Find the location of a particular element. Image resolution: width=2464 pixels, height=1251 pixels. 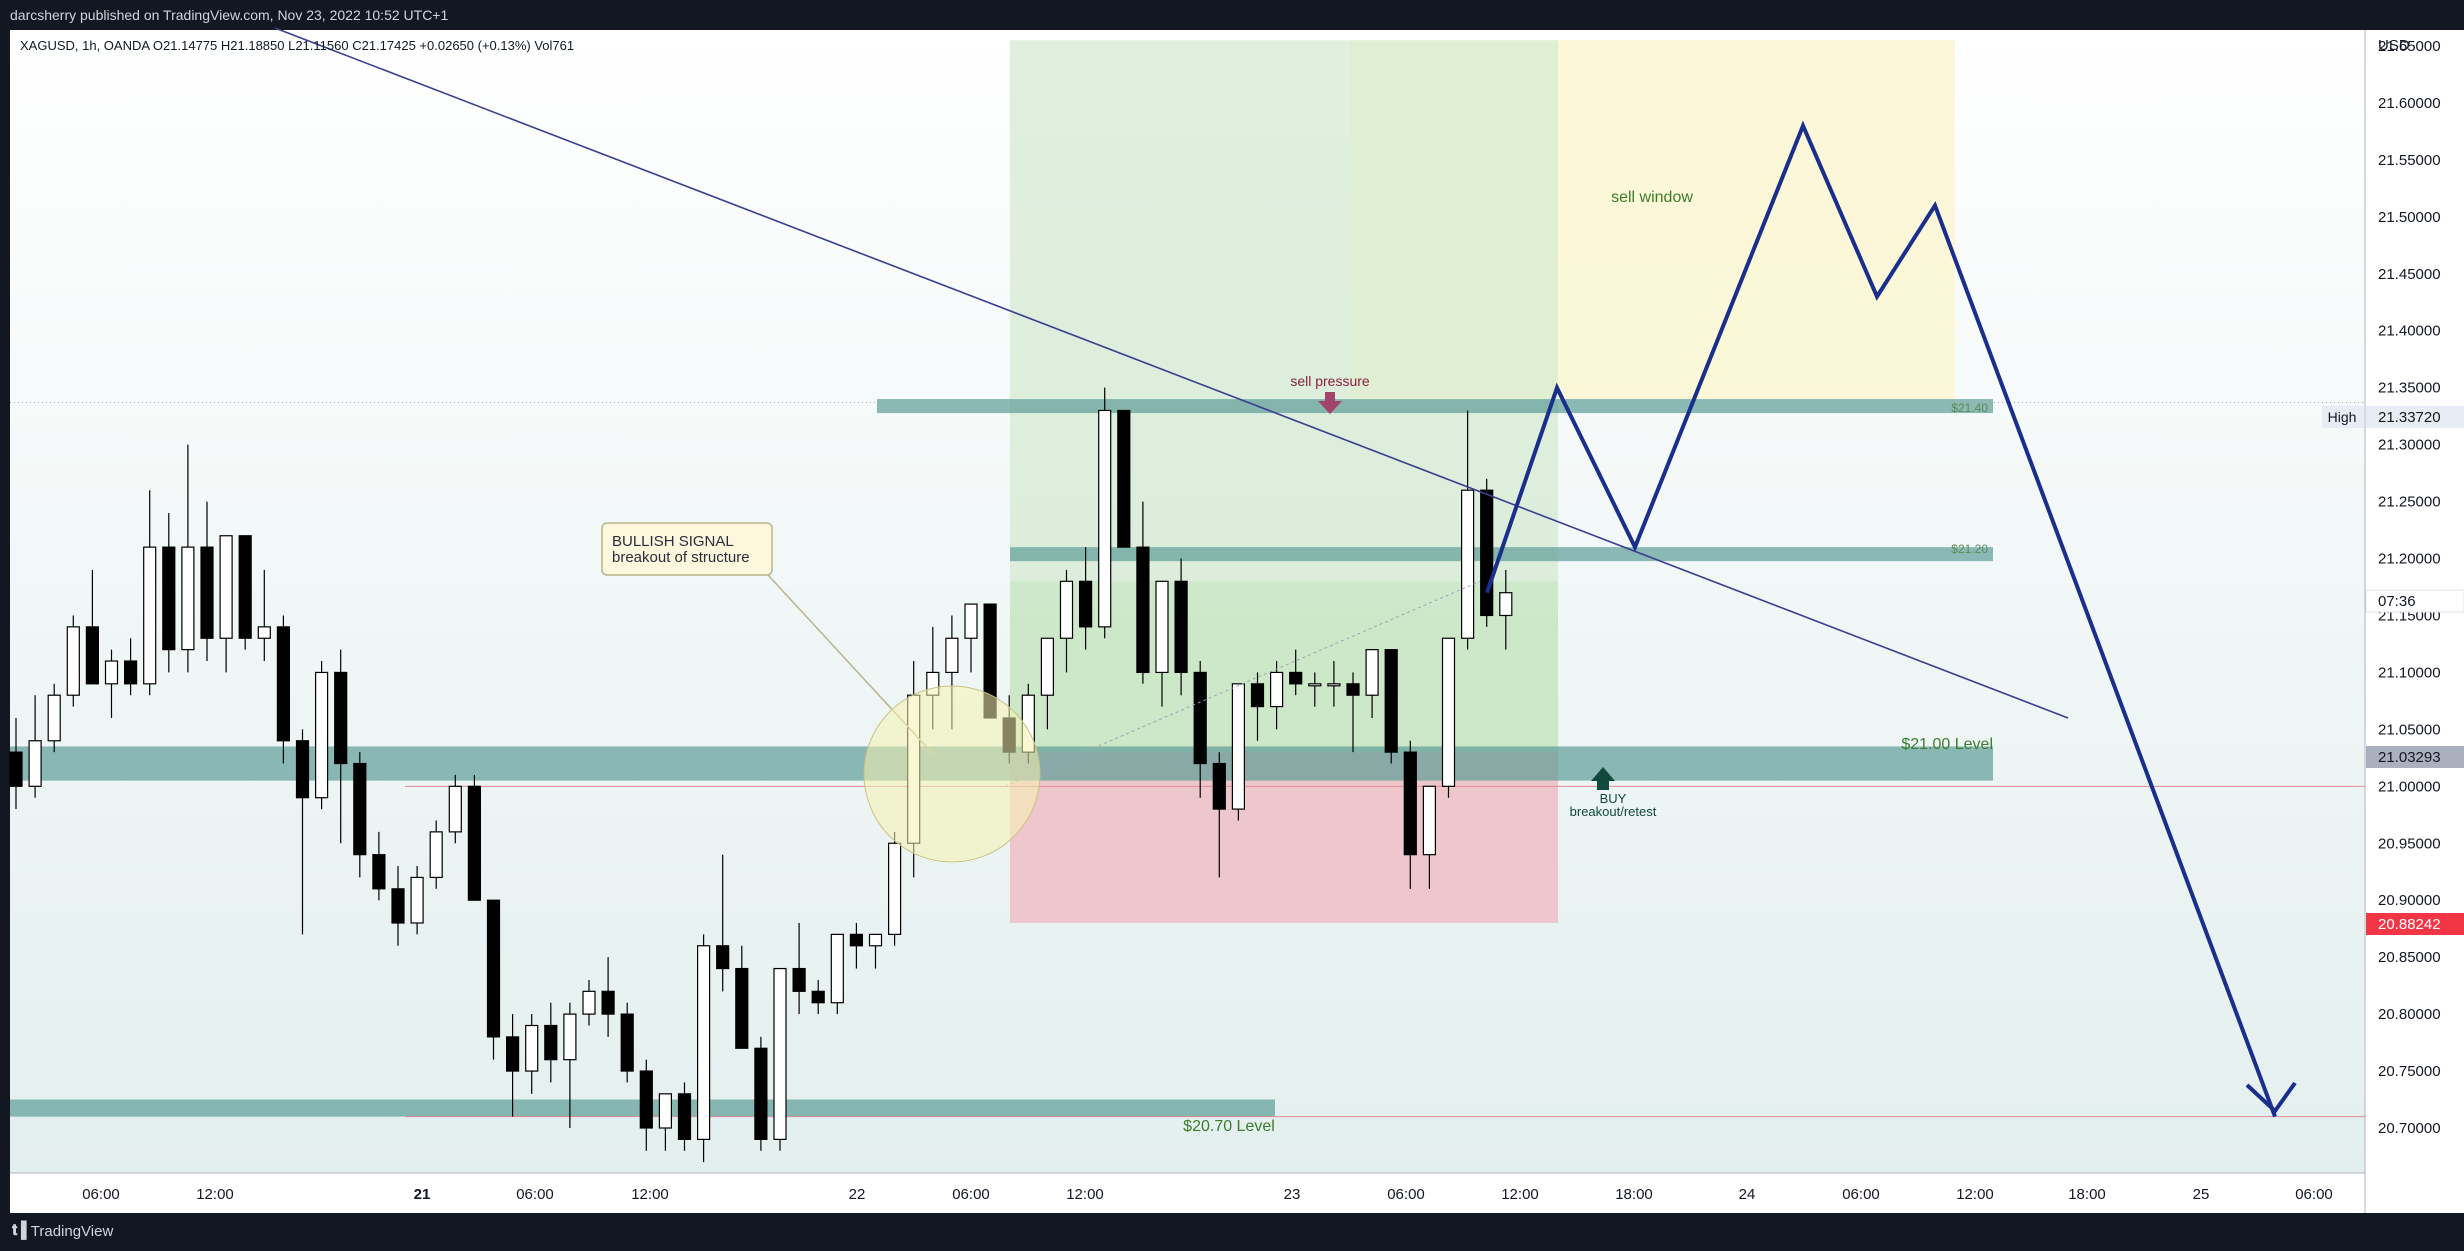

price-tick-label: 20.90000 is located at coordinates (2409, 900).